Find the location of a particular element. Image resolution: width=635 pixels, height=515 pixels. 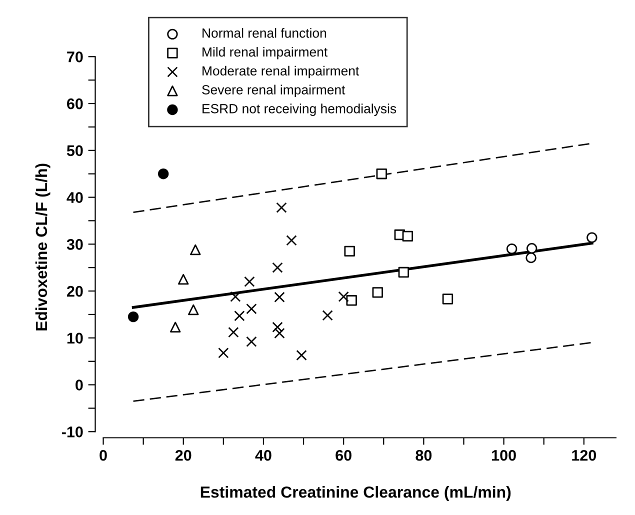

y-tick-label: 30 is located at coordinates (74, 244).